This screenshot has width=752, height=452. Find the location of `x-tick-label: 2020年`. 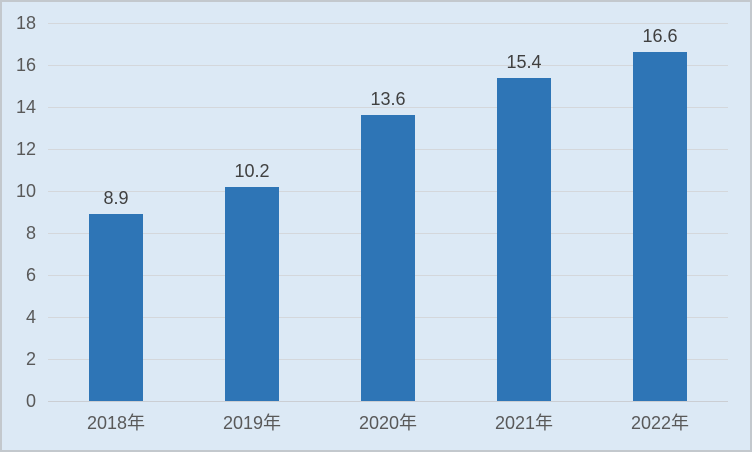

x-tick-label: 2020年 is located at coordinates (388, 423).